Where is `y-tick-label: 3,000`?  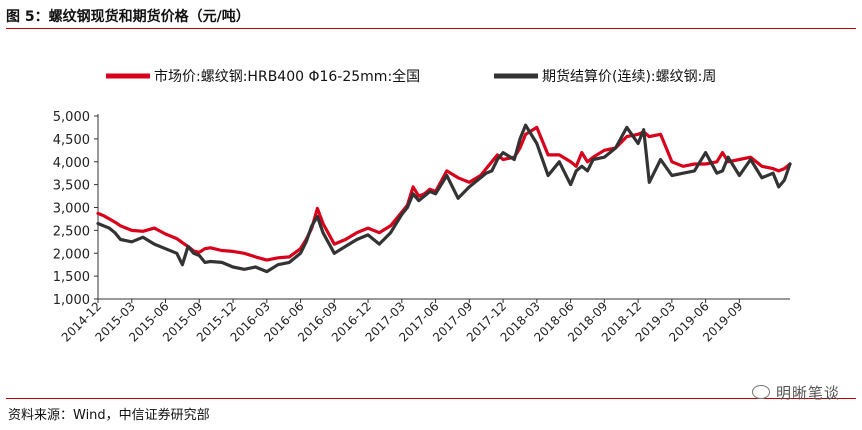 y-tick-label: 3,000 is located at coordinates (71, 209).